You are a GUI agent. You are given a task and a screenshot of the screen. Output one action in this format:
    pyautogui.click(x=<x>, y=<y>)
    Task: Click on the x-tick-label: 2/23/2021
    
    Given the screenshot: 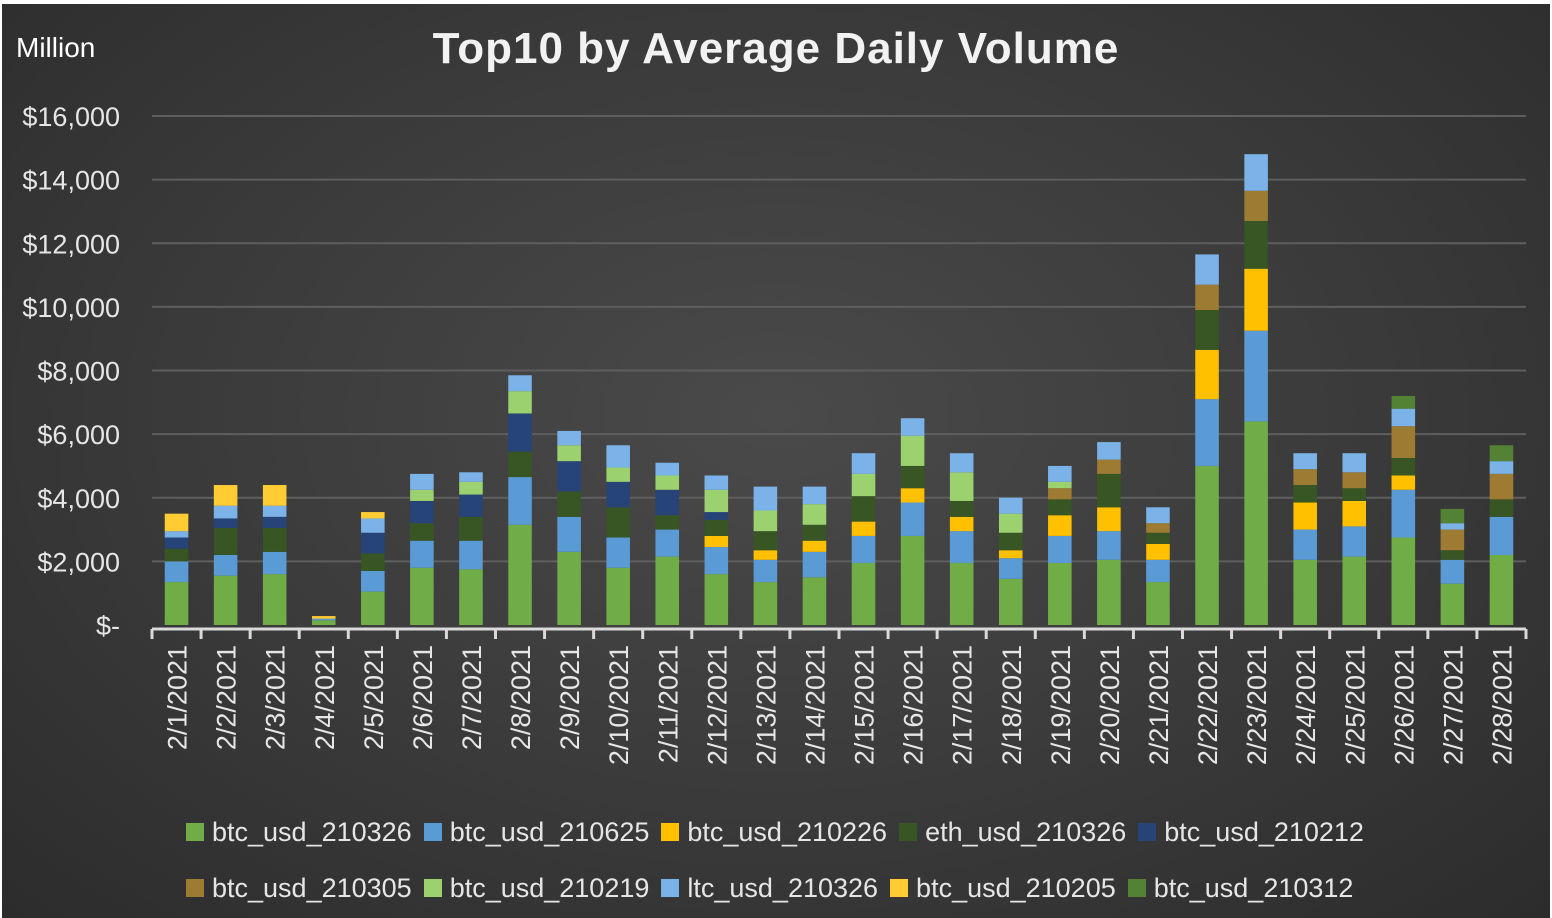 What is the action you would take?
    pyautogui.click(x=1257, y=705)
    